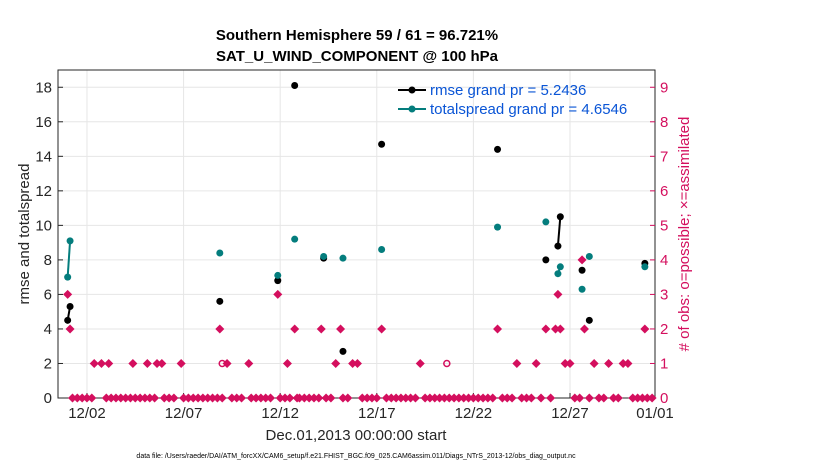 Image resolution: width=830 pixels, height=470 pixels. I want to click on x-tick-label: 12/27, so click(570, 413).